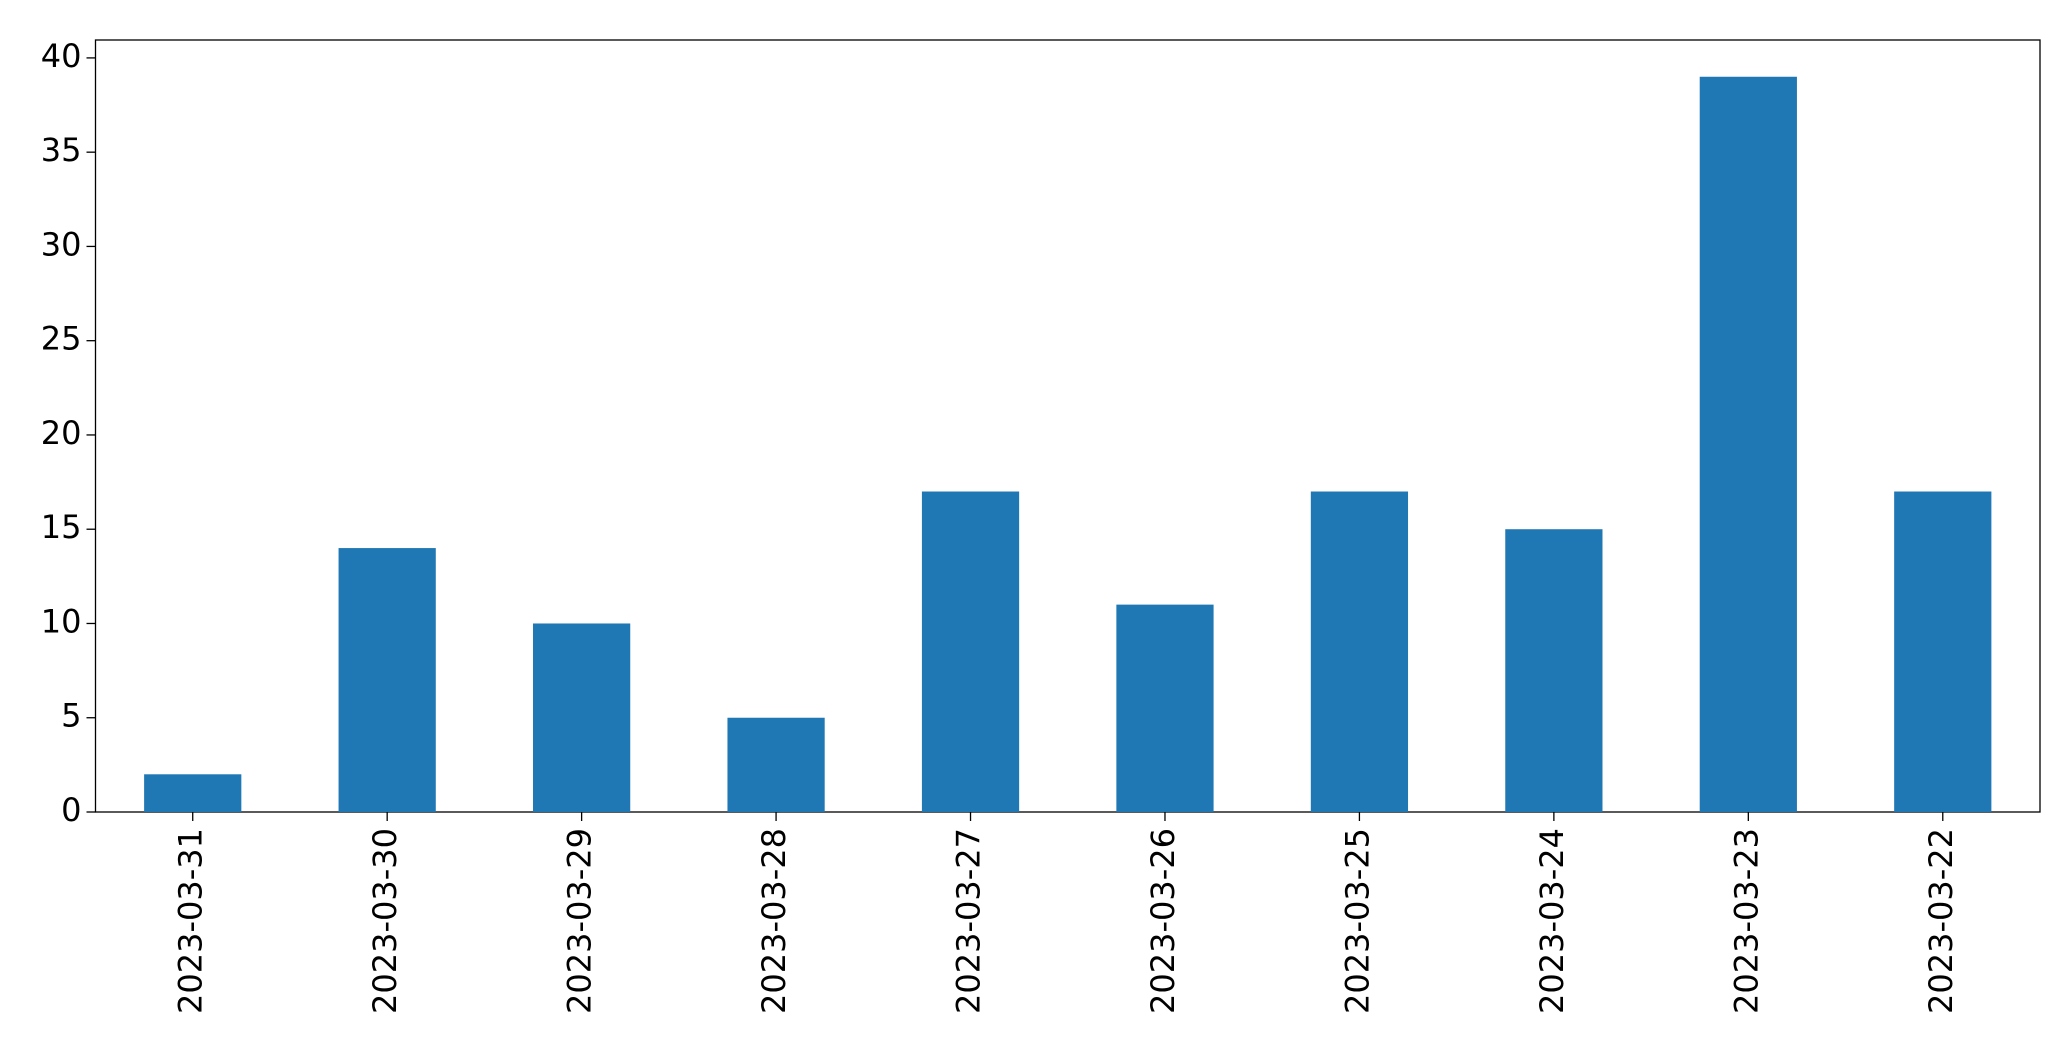 The image size is (2071, 1061). I want to click on x-tick-label: 2023-03-25, so click(1357, 921).